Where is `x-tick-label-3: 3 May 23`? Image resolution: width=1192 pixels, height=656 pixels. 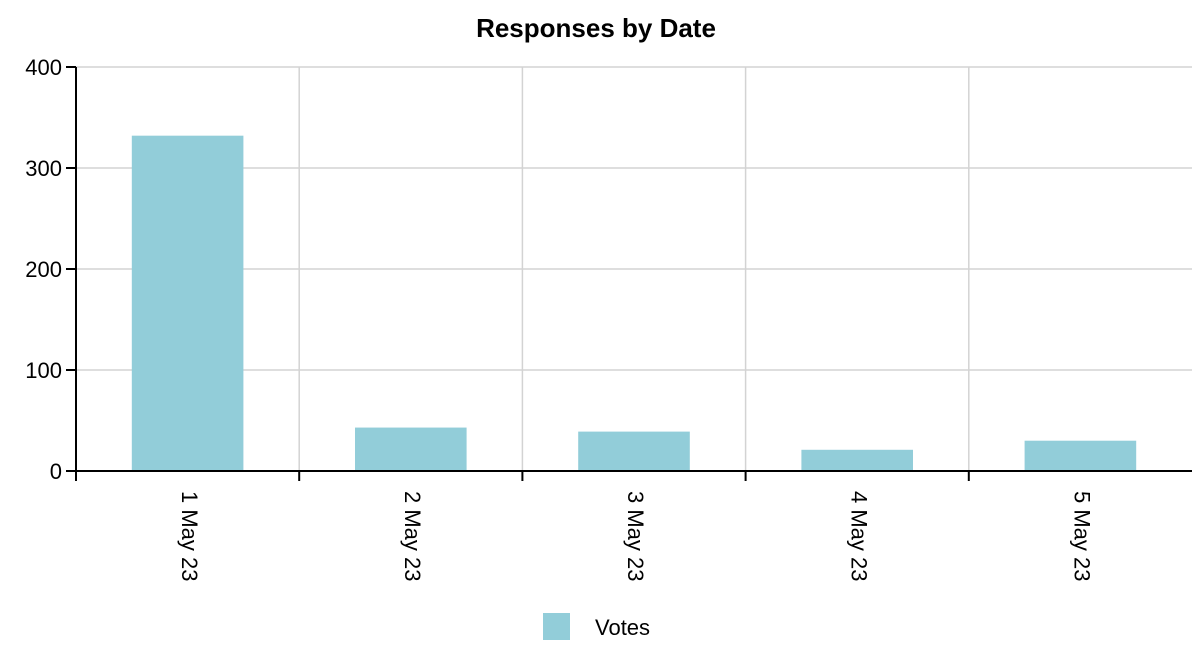
x-tick-label-3: 3 May 23 is located at coordinates (635, 536).